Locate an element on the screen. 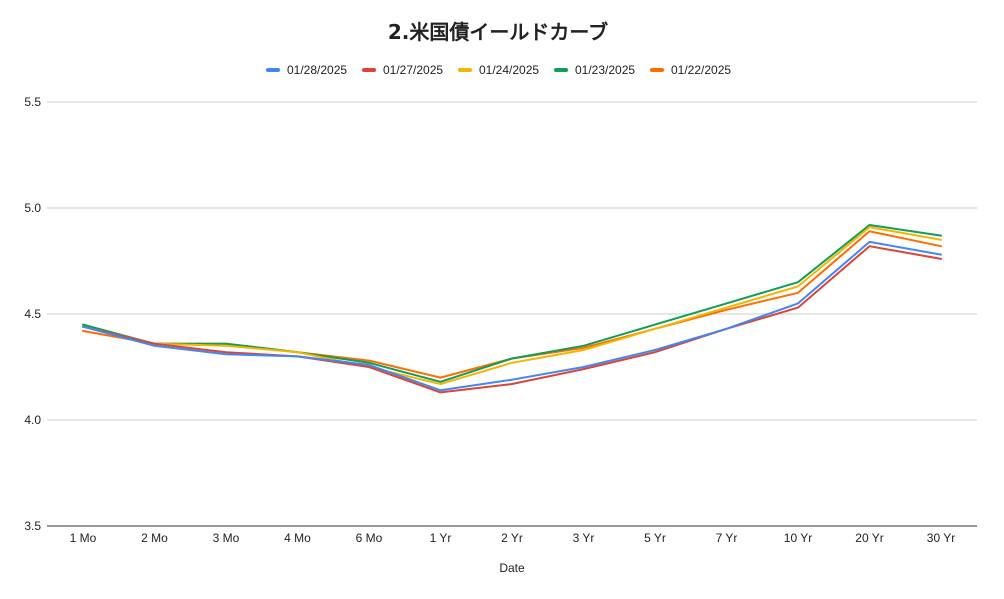 The image size is (1004, 599). legend-item: 01/22/2025 is located at coordinates (690, 70).